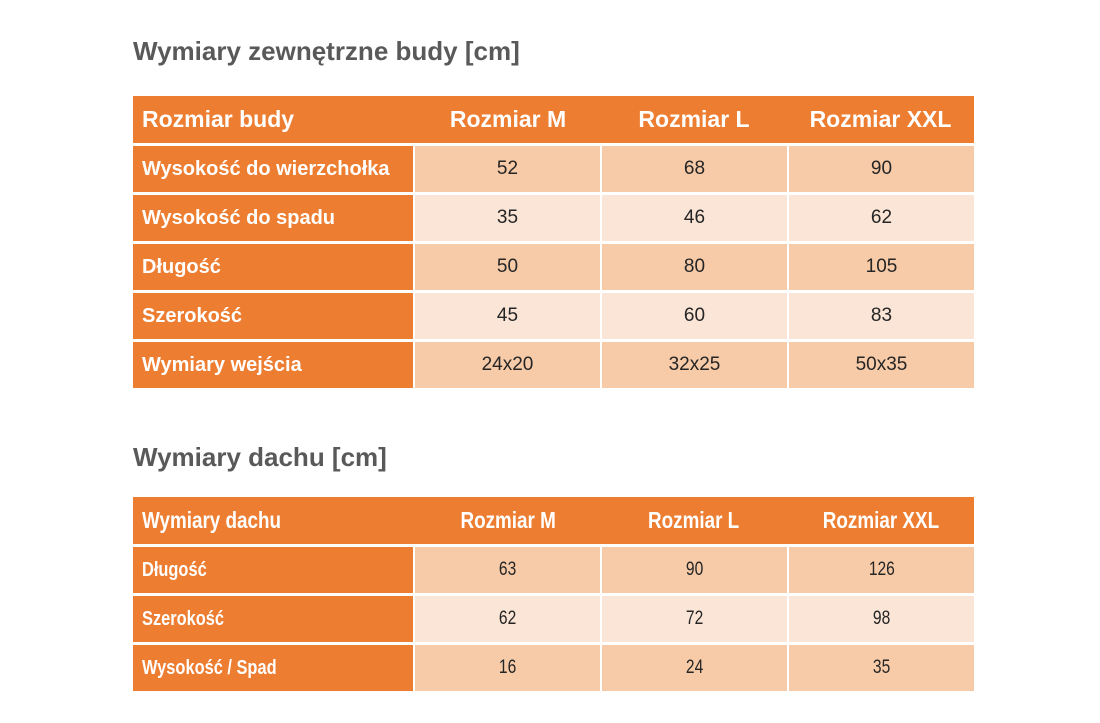 The height and width of the screenshot is (723, 1100). Describe the element at coordinates (694, 267) in the screenshot. I see `value-cell: 80` at that location.